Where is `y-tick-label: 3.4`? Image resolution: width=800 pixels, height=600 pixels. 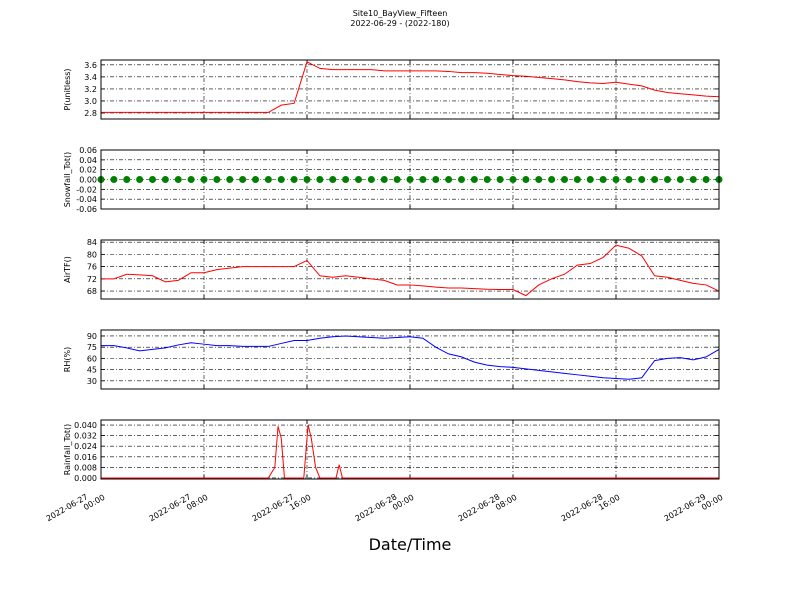 y-tick-label: 3.4 is located at coordinates (90, 77).